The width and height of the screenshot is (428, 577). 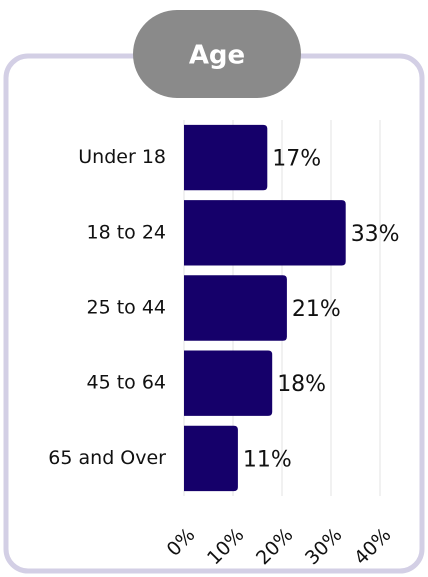 What do you see at coordinates (316, 309) in the screenshot?
I see `value-label: 21%` at bounding box center [316, 309].